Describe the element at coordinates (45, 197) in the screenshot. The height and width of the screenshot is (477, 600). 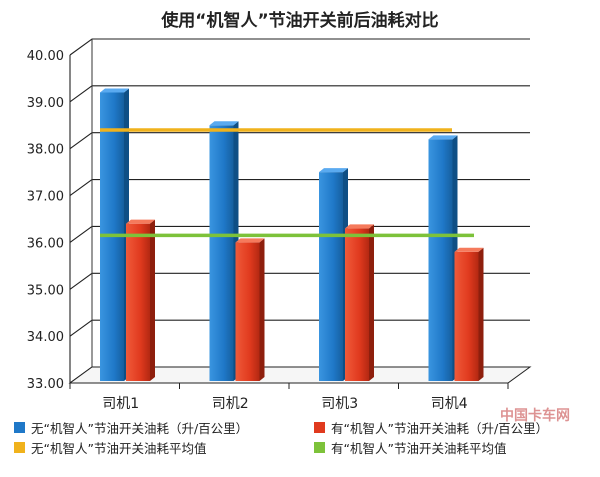
I see `y-tick-label: 37.00` at that location.